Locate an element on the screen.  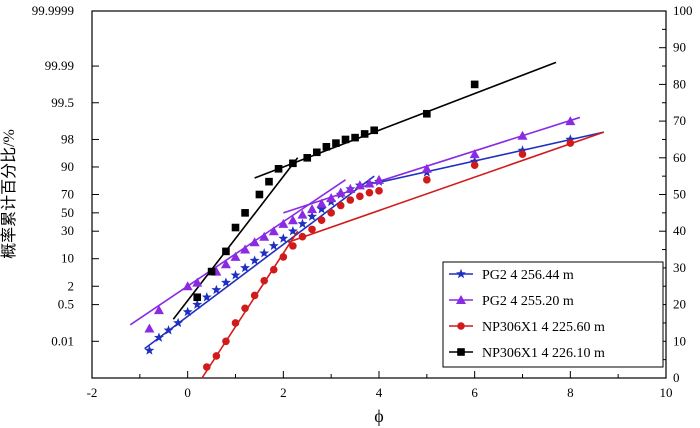
legend-box is located at coordinates (553, 314).